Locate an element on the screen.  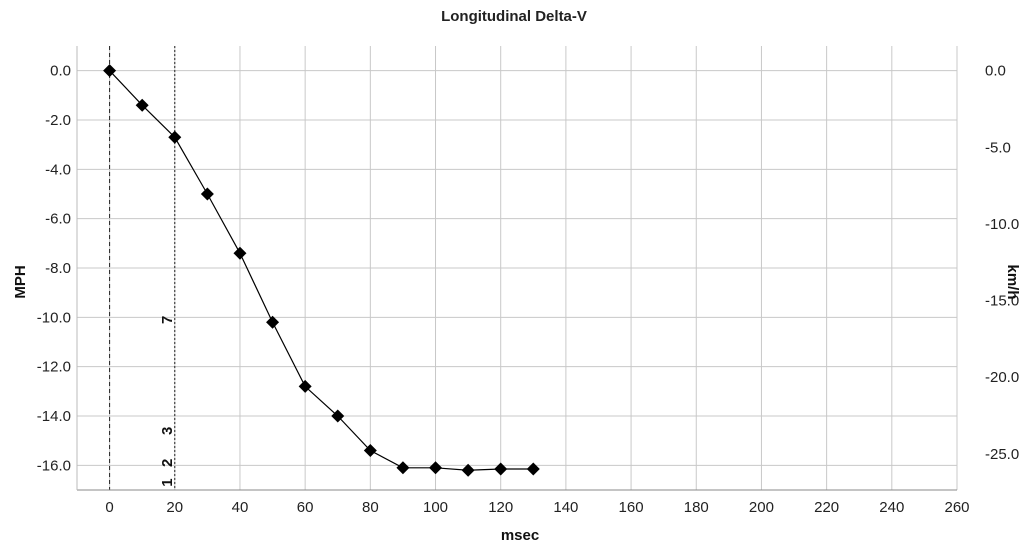
annotation-label: 7 is located at coordinates (167, 320).